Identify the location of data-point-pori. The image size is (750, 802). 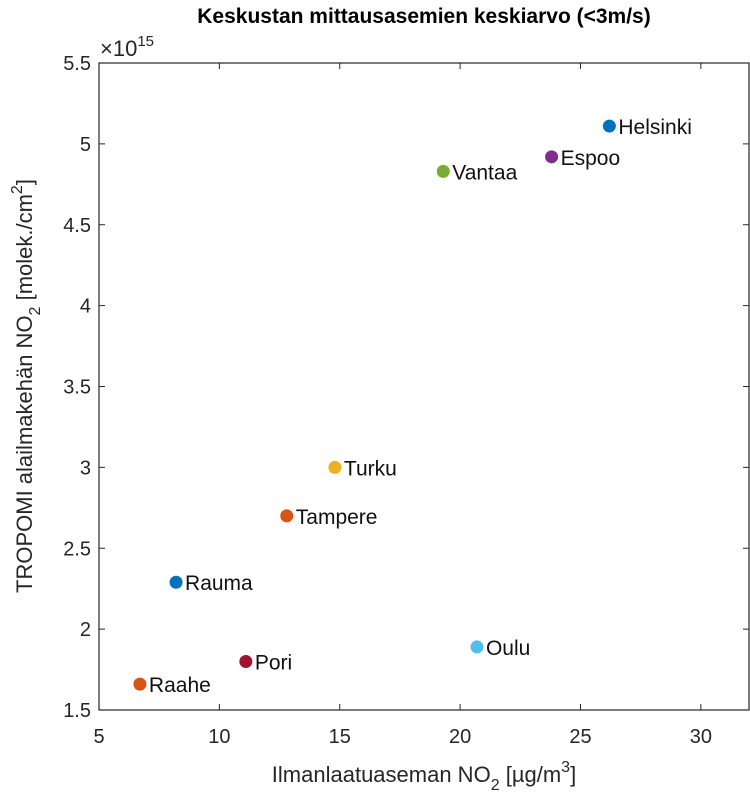
(246, 661).